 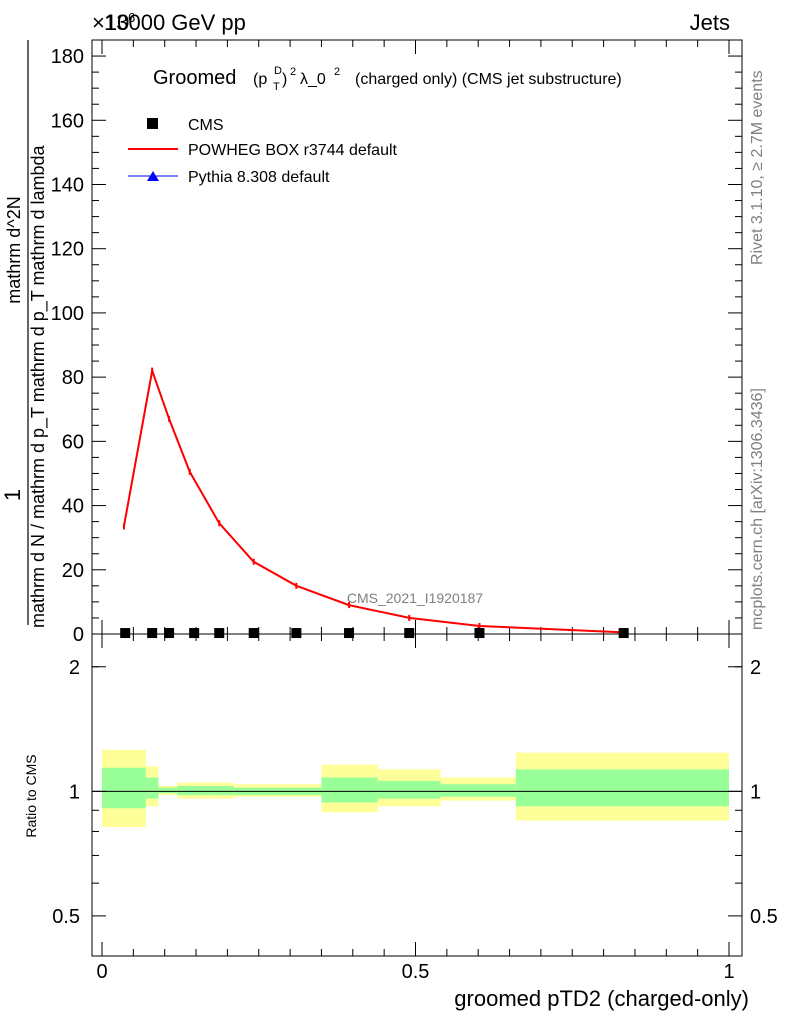 What do you see at coordinates (415, 598) in the screenshot?
I see `analysis-label: CMS_2021_I1920187` at bounding box center [415, 598].